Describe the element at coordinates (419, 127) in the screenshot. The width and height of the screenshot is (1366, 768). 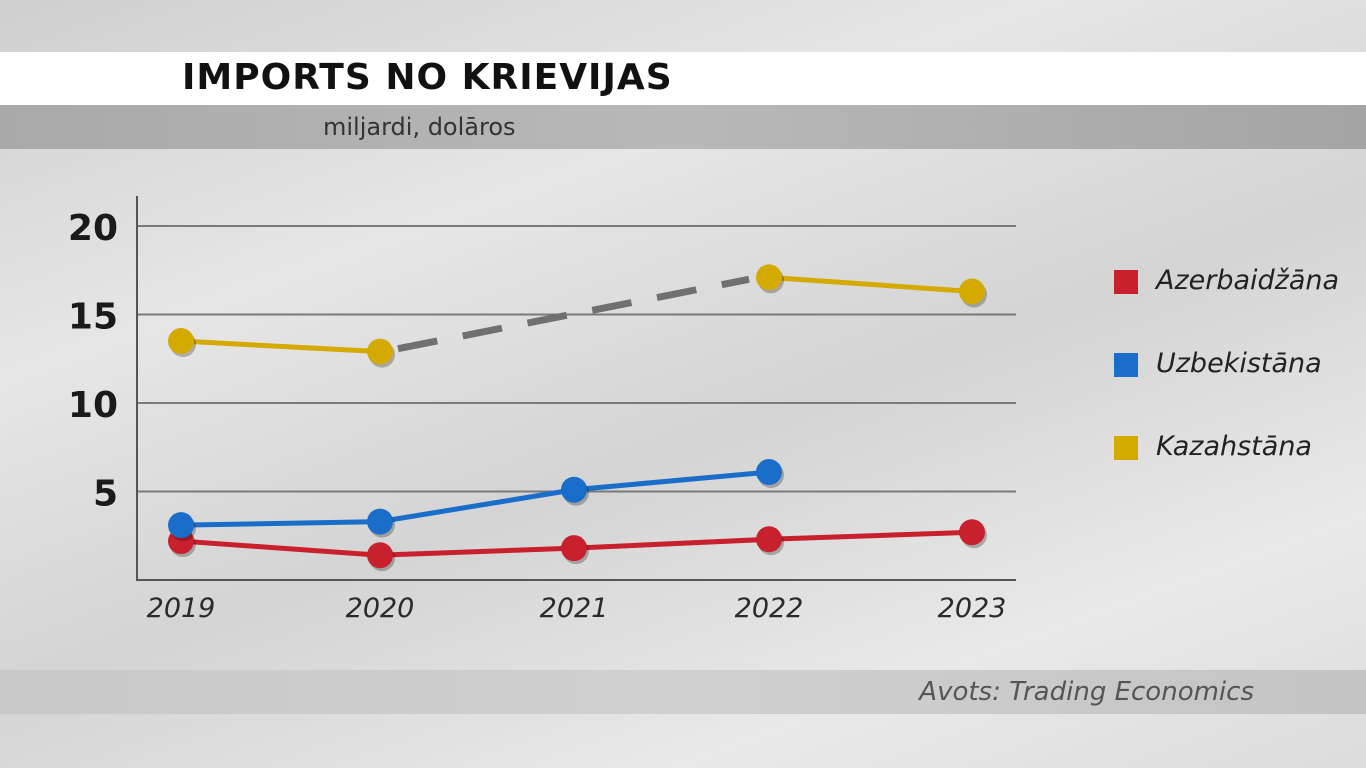
I see `chart-subtitle: miljardi, dolāros` at that location.